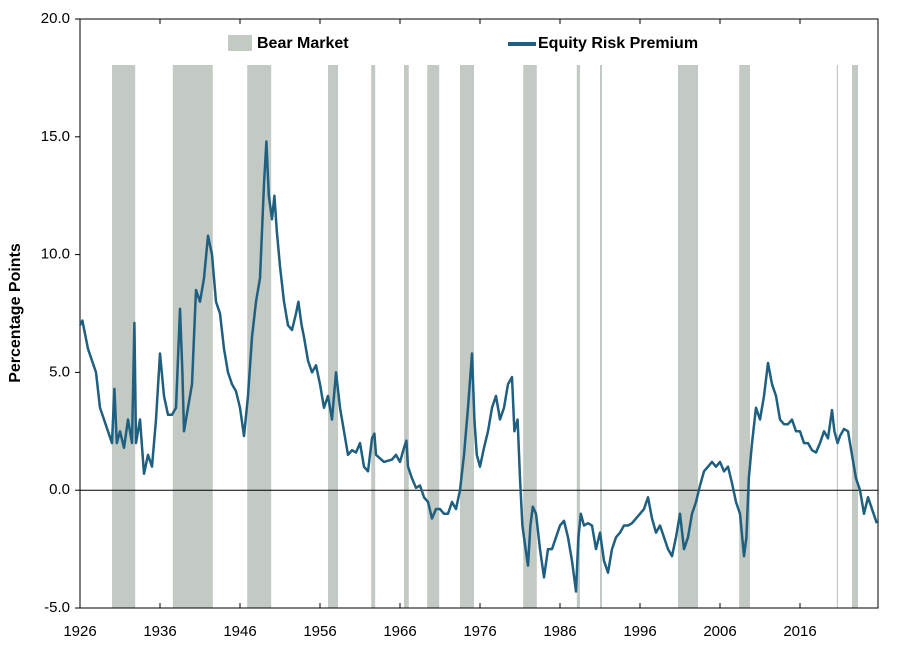 This screenshot has width=900, height=654. I want to click on y-axis-label: Percentage Points, so click(15, 313).